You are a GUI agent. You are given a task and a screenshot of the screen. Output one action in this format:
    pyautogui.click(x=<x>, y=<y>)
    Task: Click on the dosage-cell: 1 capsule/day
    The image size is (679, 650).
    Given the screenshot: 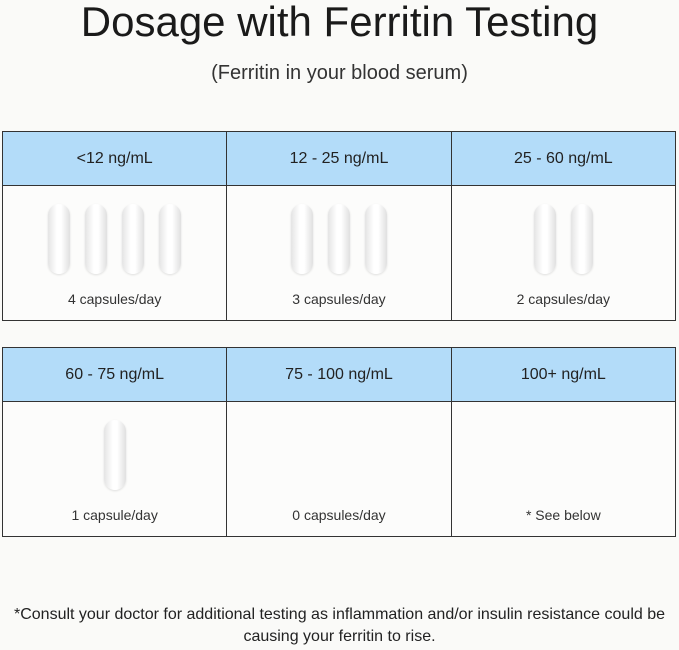 What is the action you would take?
    pyautogui.click(x=114, y=469)
    